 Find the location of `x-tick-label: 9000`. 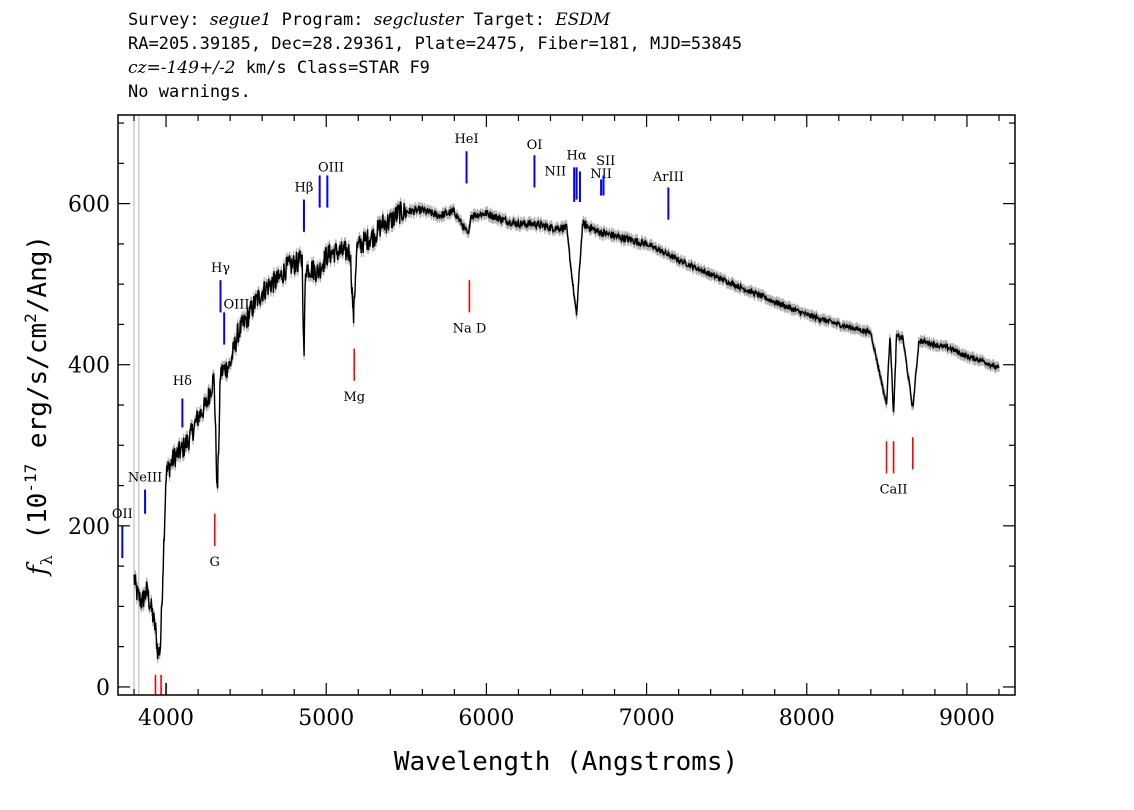

x-tick-label: 9000 is located at coordinates (967, 718).